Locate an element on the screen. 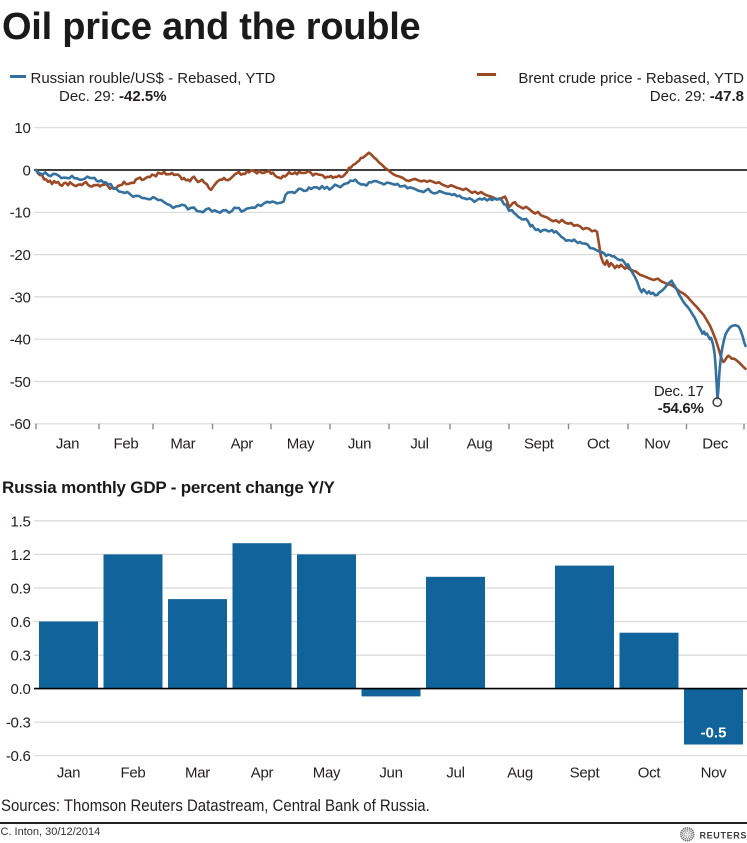  svg-text: 1.5 is located at coordinates (21, 521).